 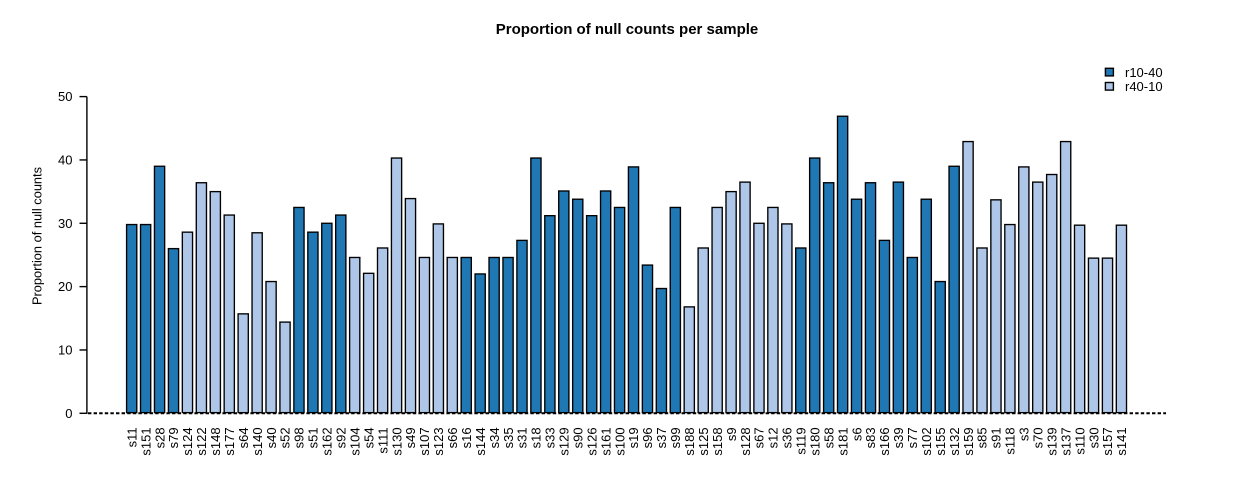 What do you see at coordinates (145, 441) in the screenshot?
I see `svg-text: s151` at bounding box center [145, 441].